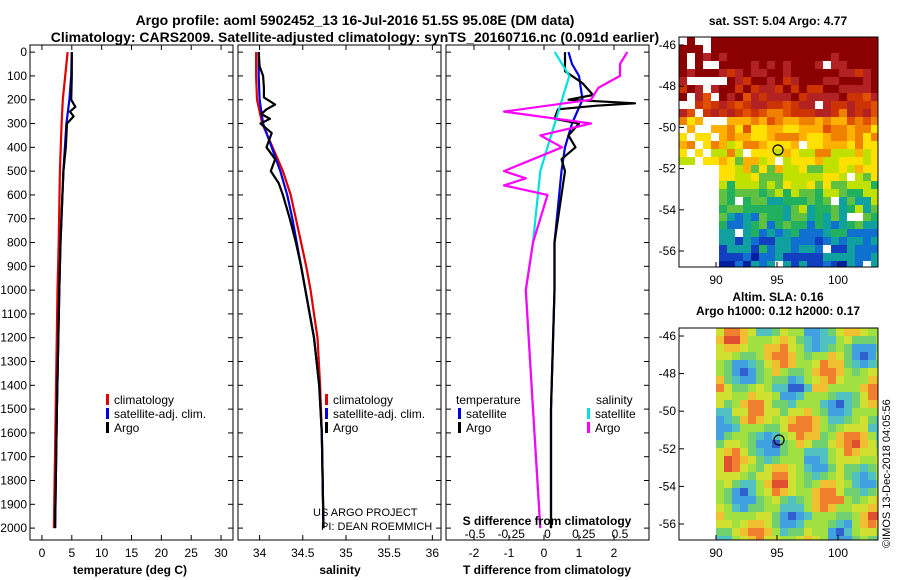 Image resolution: width=900 pixels, height=580 pixels. Describe the element at coordinates (17, 147) in the screenshot. I see `depth-tick-label: 400` at that location.